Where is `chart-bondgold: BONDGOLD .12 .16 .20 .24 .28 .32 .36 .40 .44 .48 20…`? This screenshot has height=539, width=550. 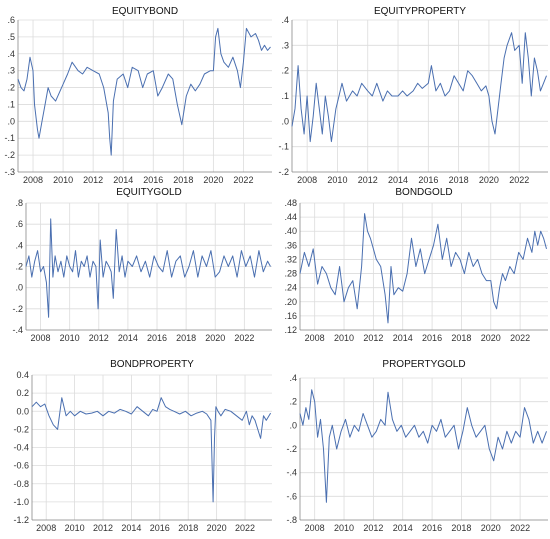 chart-bondgold: BONDGOLD .12 .16 .20 .24 .28 .32 .36 .40 .44 .48 20… is located at coordinates (416, 265).